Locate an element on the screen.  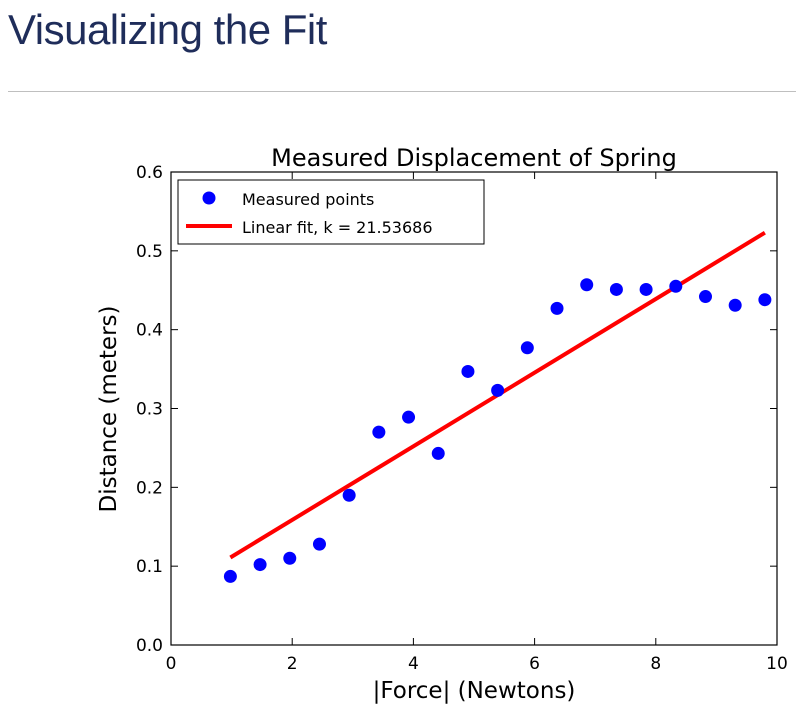
y-tick-label: 0.4 is located at coordinates (149, 331).